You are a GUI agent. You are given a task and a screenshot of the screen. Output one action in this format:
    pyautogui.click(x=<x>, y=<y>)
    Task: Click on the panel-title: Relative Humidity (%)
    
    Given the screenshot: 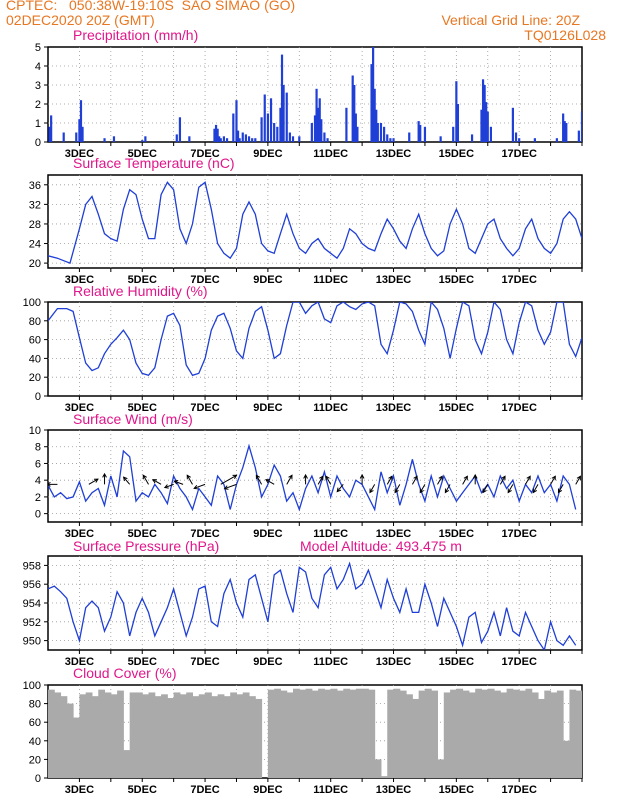 What is the action you would take?
    pyautogui.click(x=140, y=291)
    